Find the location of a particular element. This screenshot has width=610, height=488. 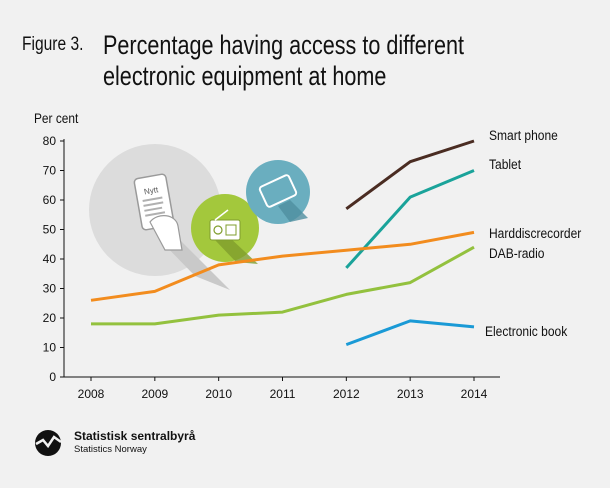

series-label: Tablet is located at coordinates (505, 164).